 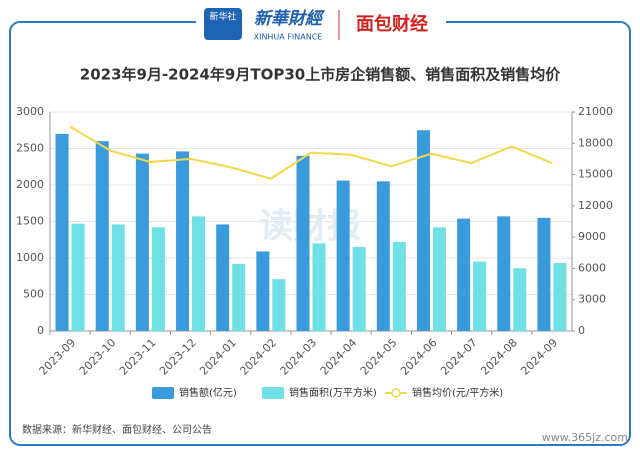 What do you see at coordinates (457, 392) in the screenshot?
I see `legend-label: 销售均价(元/平方米)` at bounding box center [457, 392].